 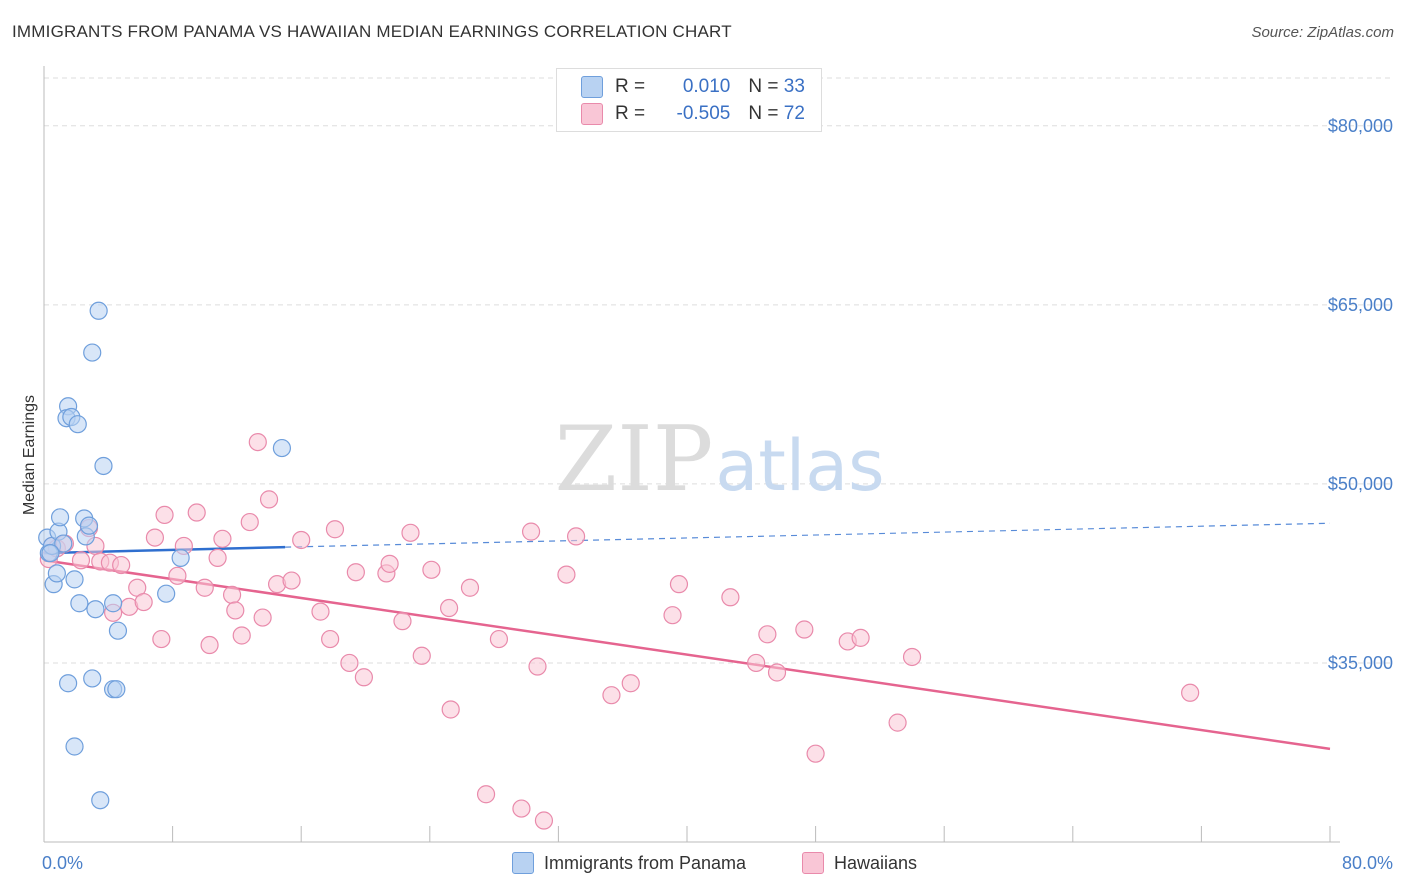 I want to click on trend-line-panama-dashed, so click(x=808, y=535).